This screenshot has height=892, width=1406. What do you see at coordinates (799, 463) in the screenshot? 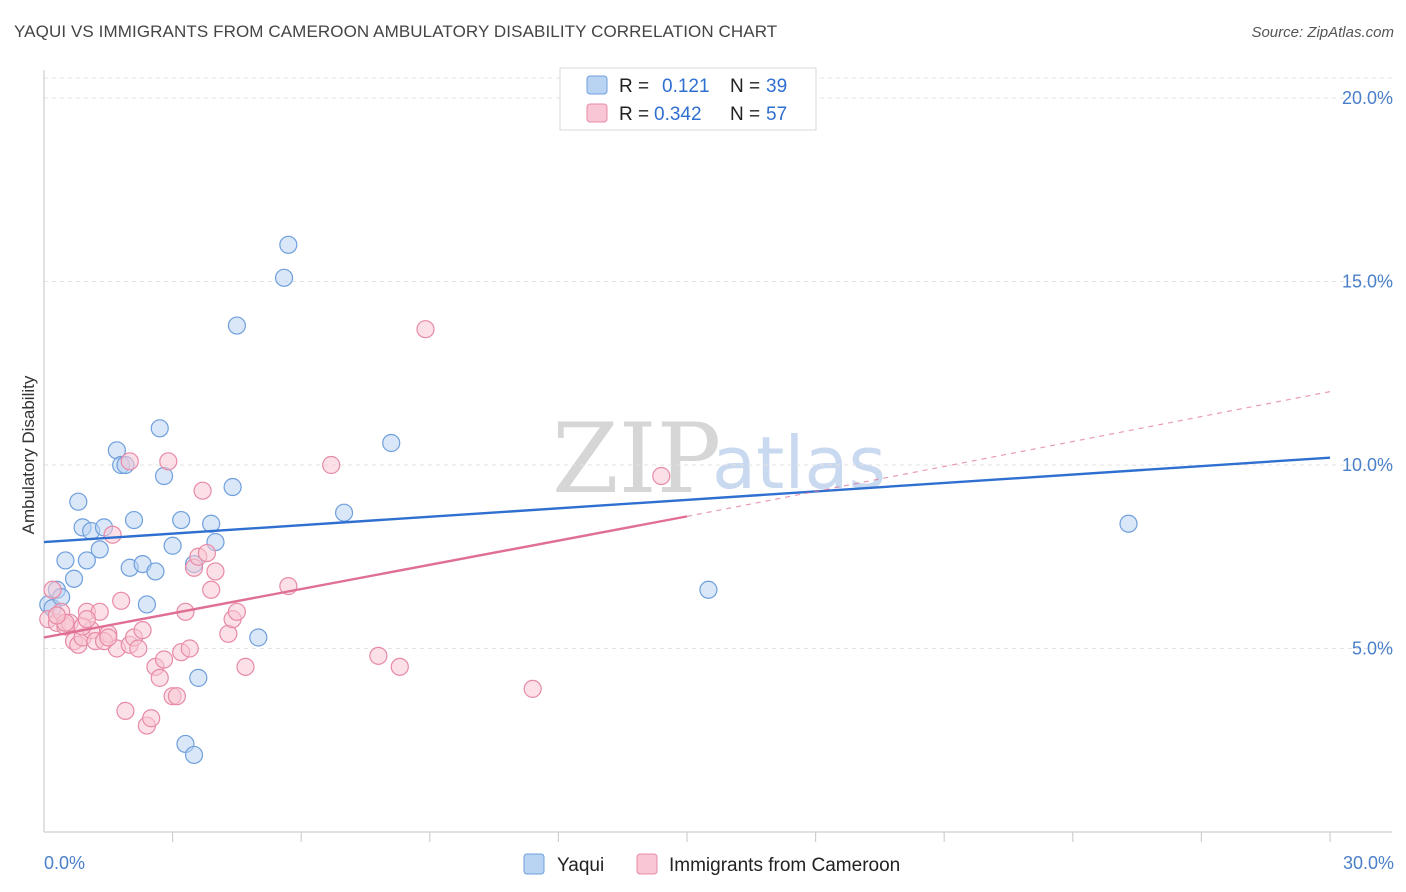
I see `watermark-atlas: atlas` at bounding box center [799, 463].